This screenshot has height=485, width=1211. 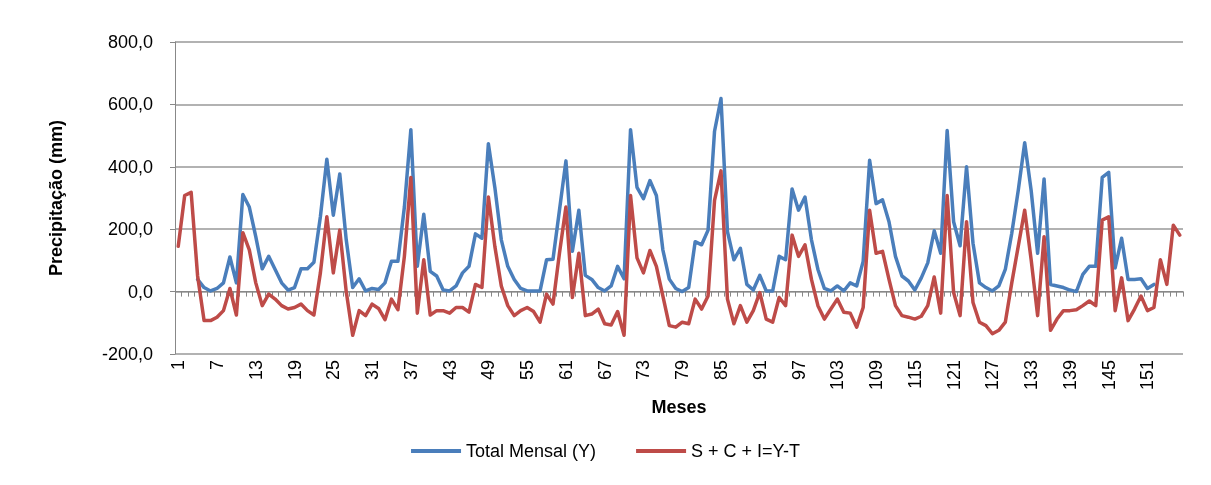 I want to click on x-tick-label: 61, so click(x=565, y=370).